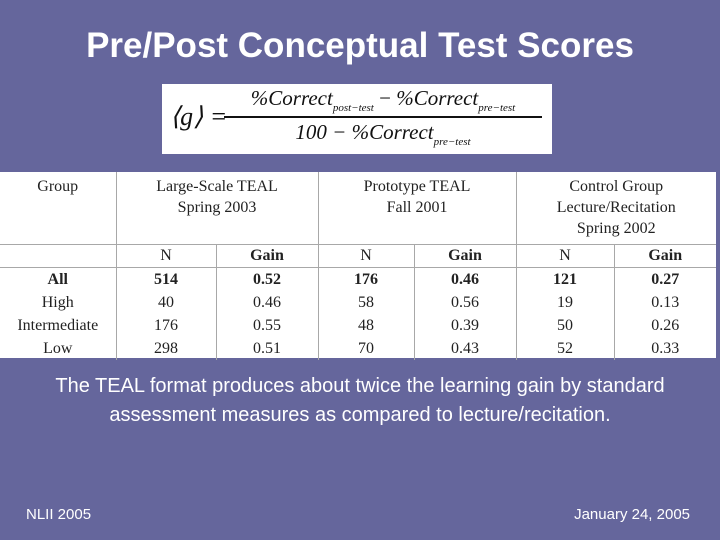 The height and width of the screenshot is (540, 720). I want to click on footer-event: NLII 2005, so click(59, 514).